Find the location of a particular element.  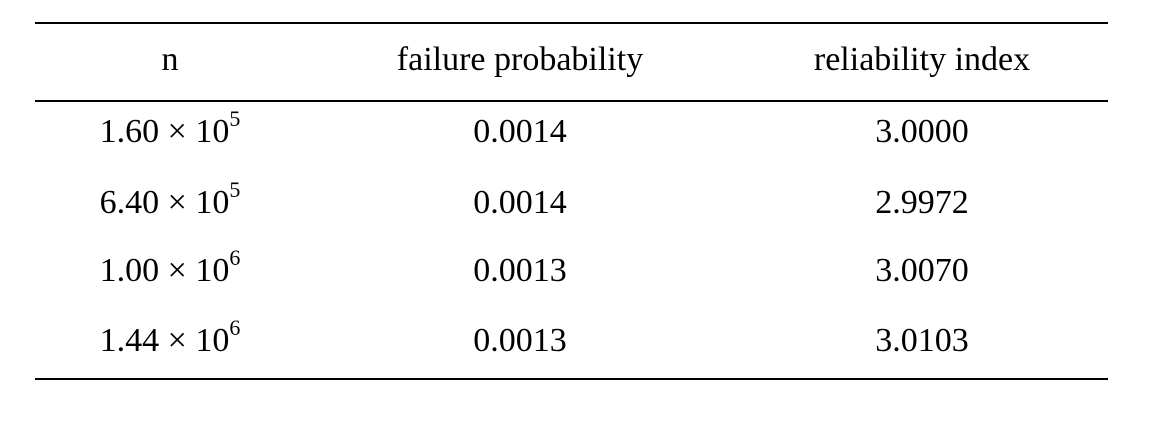

cell: 1.44 × 10⁶ is located at coordinates (170, 337).